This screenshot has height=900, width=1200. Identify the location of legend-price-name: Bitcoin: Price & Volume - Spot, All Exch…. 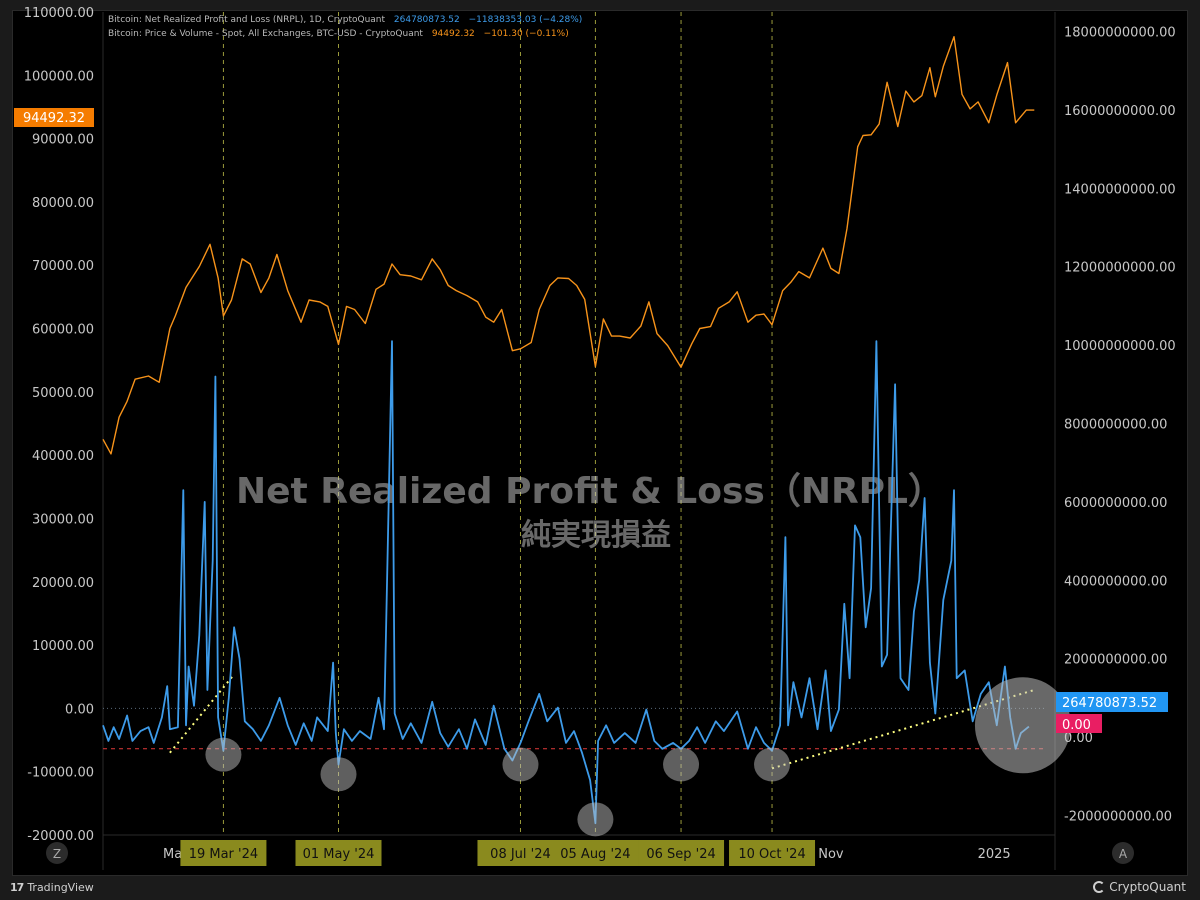
(265, 34).